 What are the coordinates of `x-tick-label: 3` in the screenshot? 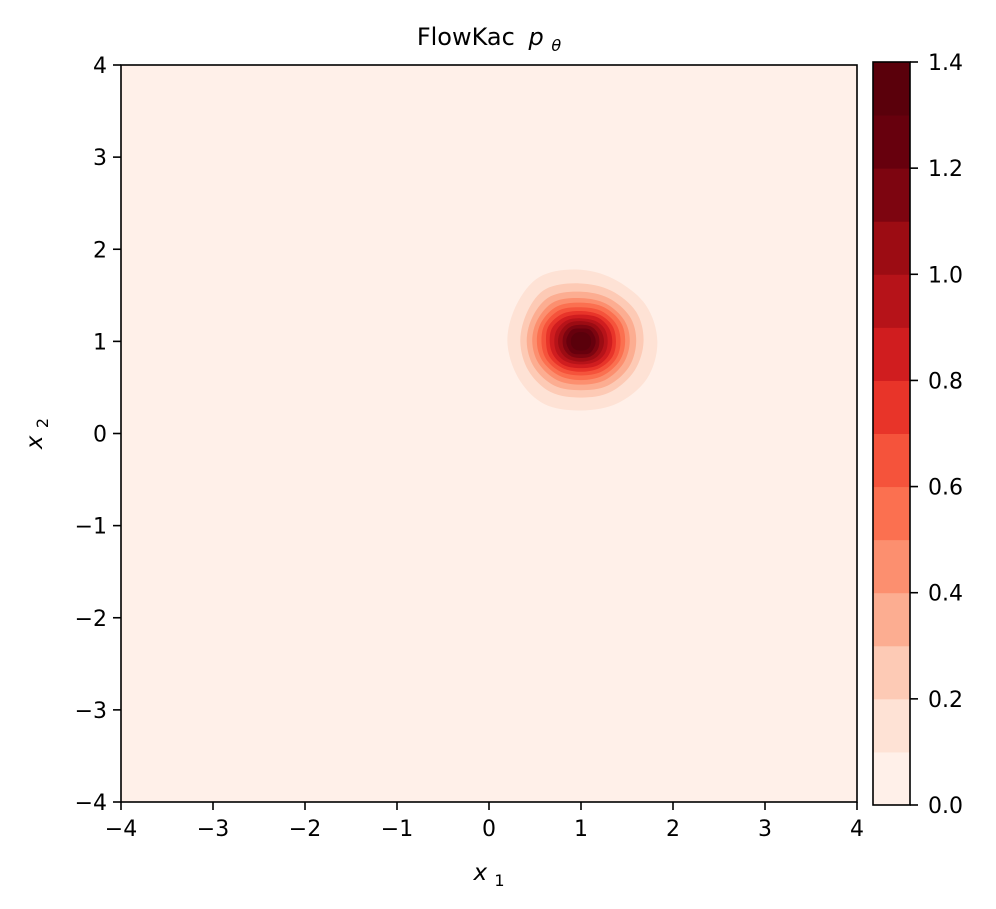 It's located at (765, 829).